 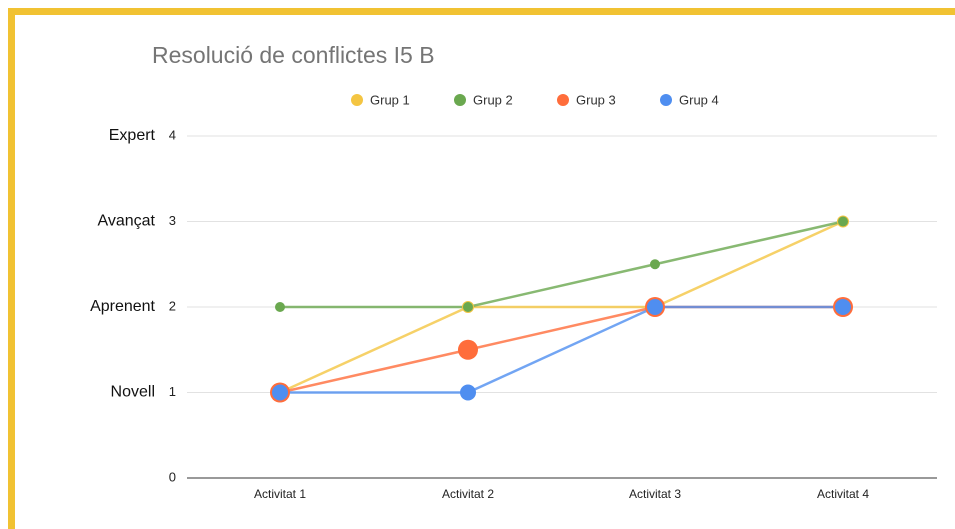 What do you see at coordinates (280, 494) in the screenshot?
I see `x-tick-label: Activitat 1` at bounding box center [280, 494].